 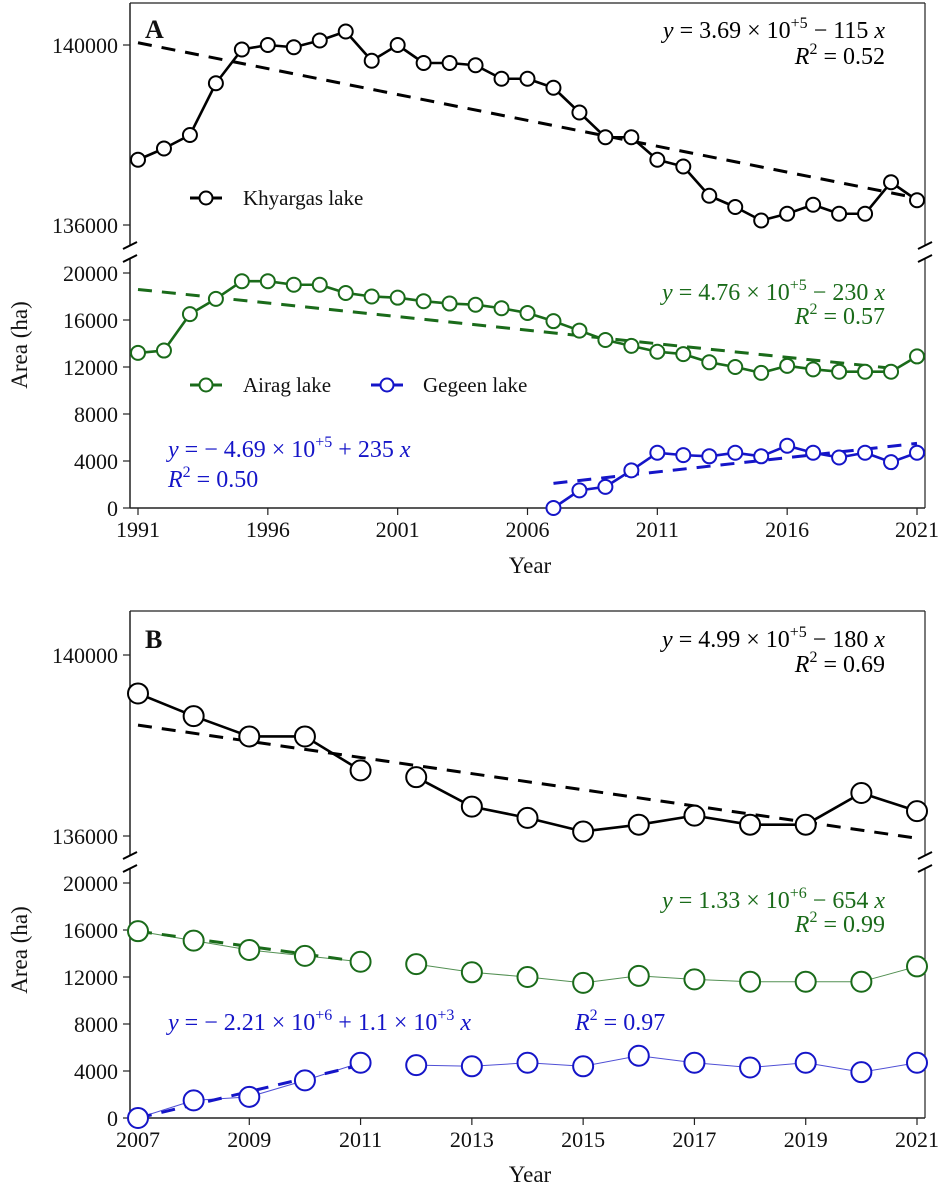 I want to click on panel-a-khyargas-lake-point-2002, so click(x=423, y=63).